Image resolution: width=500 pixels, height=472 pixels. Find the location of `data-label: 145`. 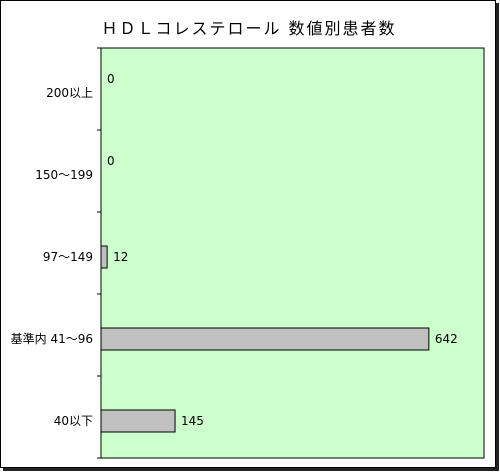

data-label: 145 is located at coordinates (192, 421).